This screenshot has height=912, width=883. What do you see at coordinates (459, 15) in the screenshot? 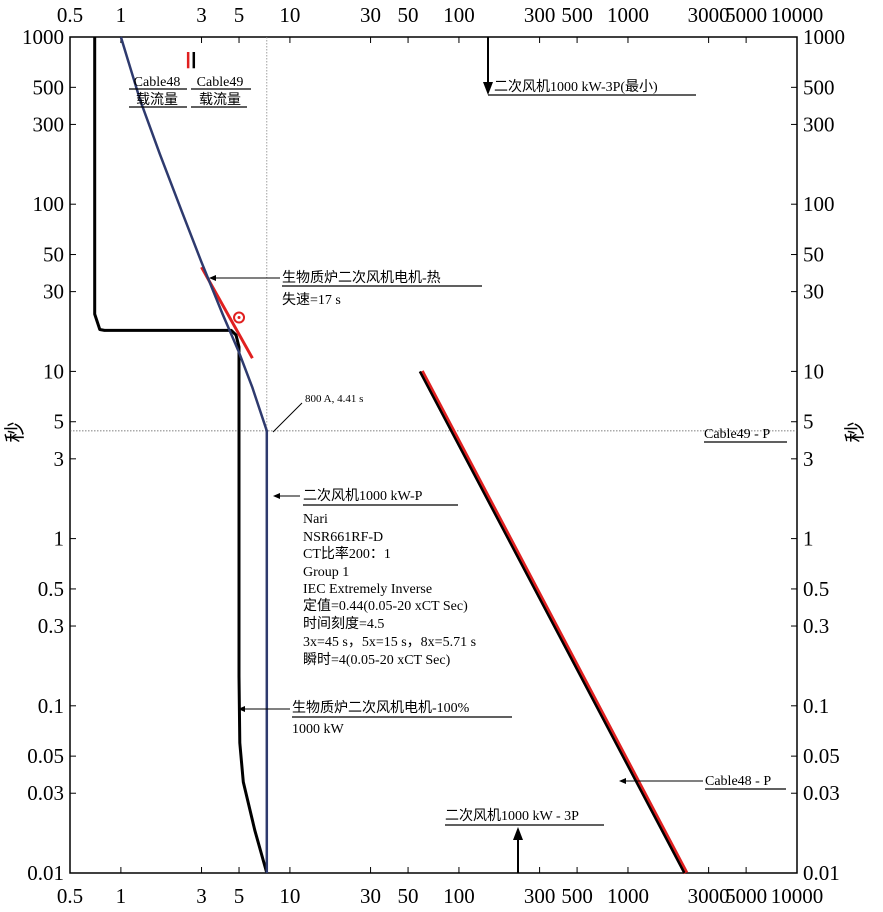
I see `x-tick-label-top: 100` at bounding box center [459, 15].